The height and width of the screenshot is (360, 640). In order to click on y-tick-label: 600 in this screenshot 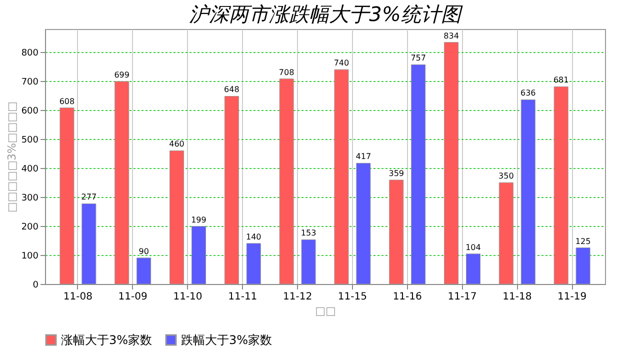, I will do `click(30, 111)`.